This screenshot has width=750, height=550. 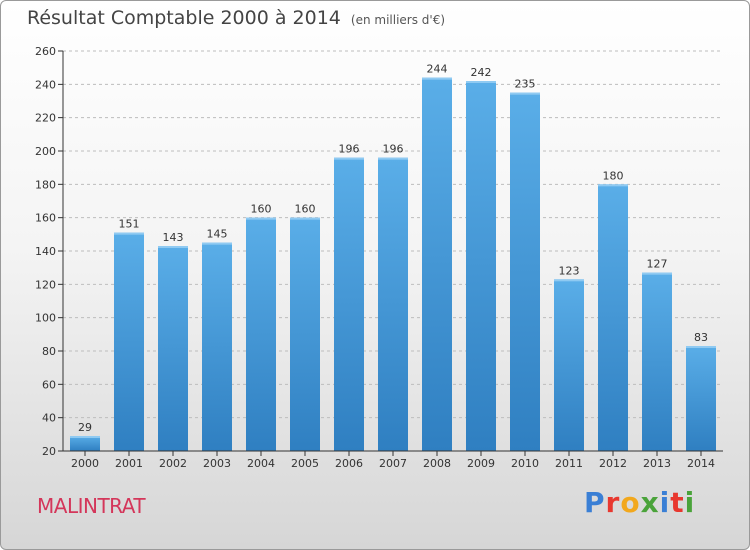 What do you see at coordinates (45, 84) in the screenshot?
I see `y-tick-label: 240` at bounding box center [45, 84].